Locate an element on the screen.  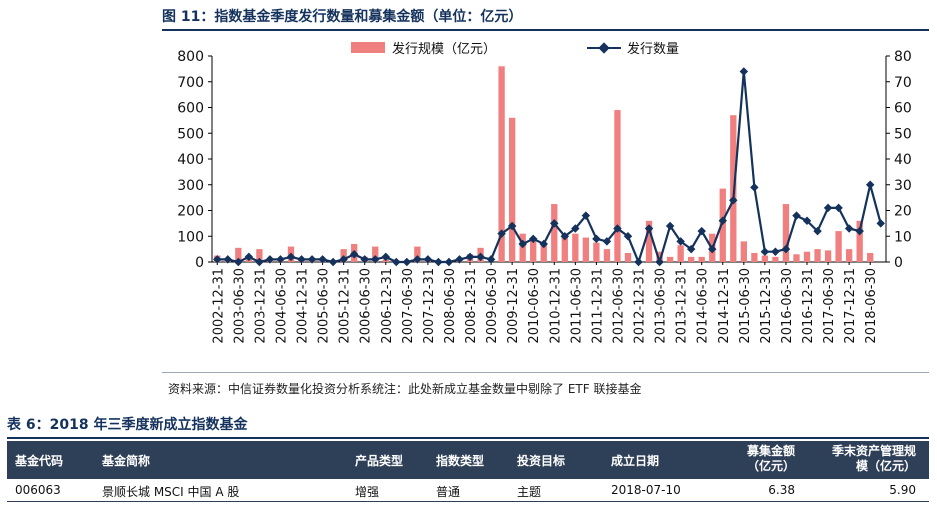
left-tick-label: 800 is located at coordinates (190, 57).